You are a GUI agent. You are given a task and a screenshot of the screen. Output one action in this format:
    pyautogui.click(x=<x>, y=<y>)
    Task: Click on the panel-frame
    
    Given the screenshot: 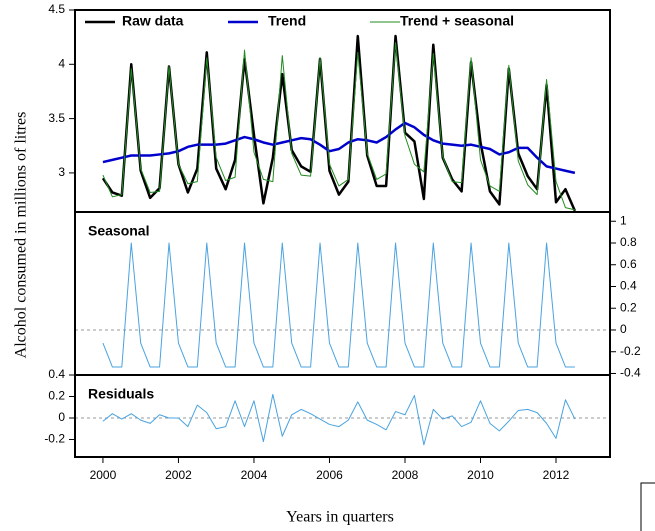 What is the action you would take?
    pyautogui.click(x=342, y=416)
    